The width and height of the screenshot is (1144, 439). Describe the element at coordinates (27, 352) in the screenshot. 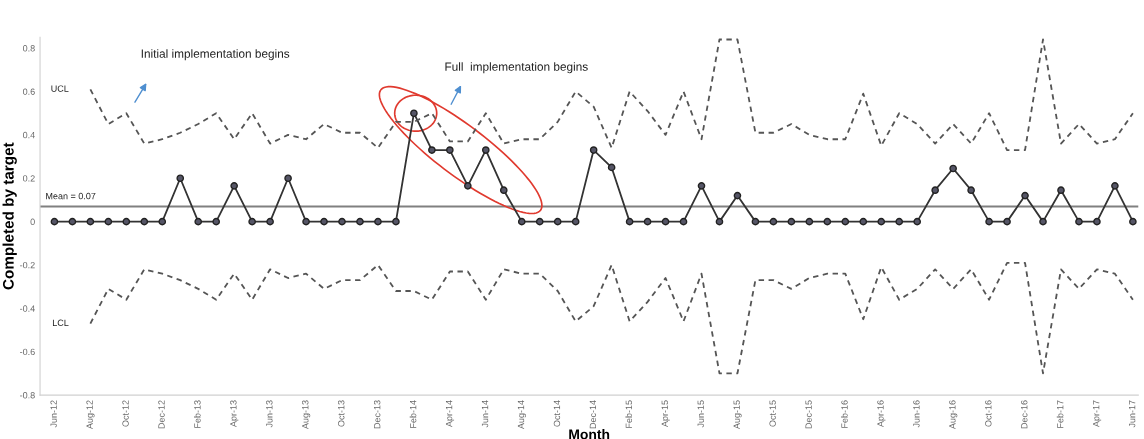

I see `y-tick-label: -0.6` at that location.